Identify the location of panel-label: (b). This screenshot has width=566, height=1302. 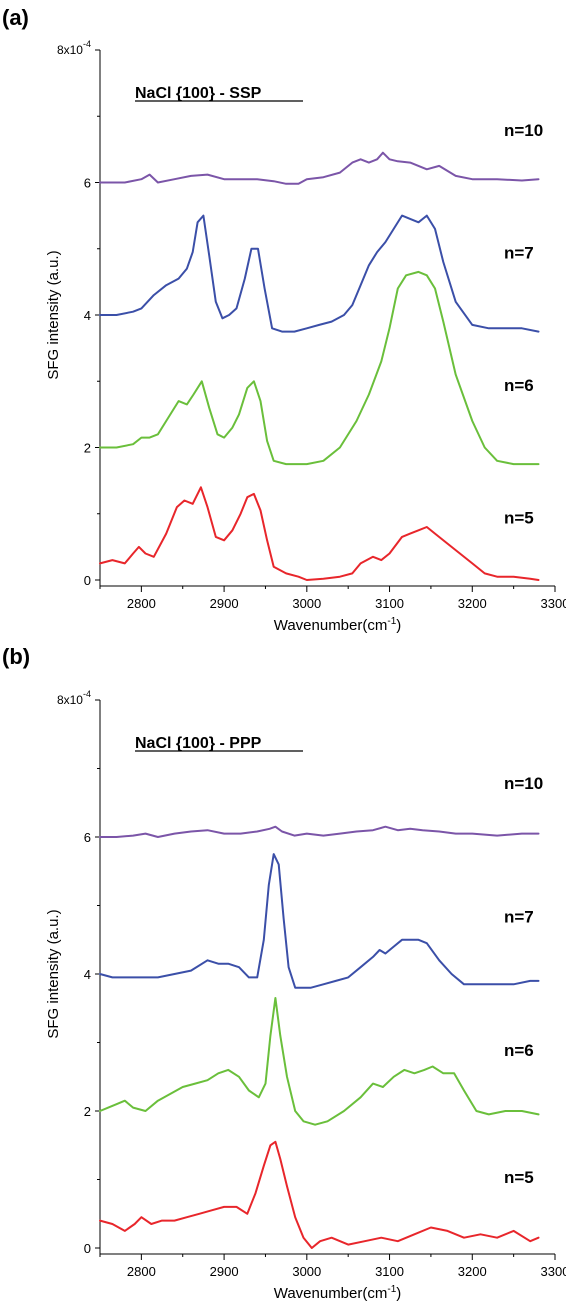
(16, 656).